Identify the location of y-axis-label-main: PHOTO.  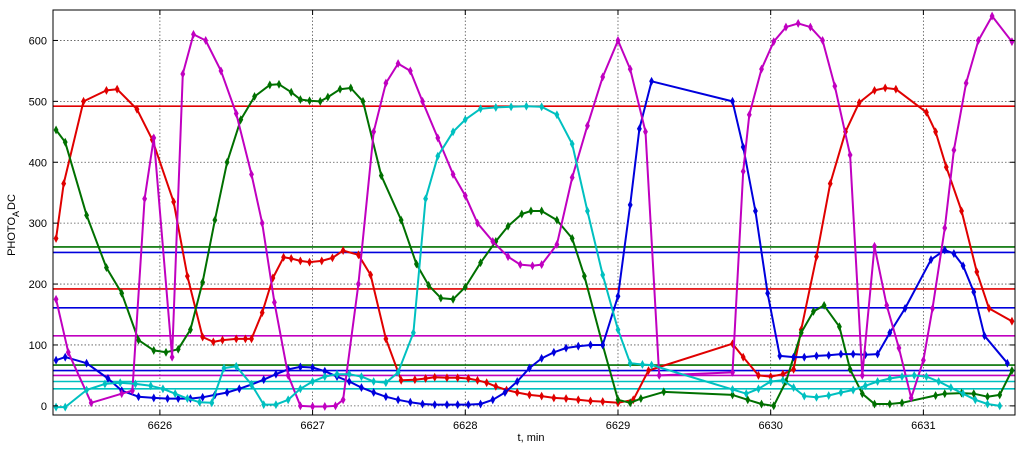
(12, 236).